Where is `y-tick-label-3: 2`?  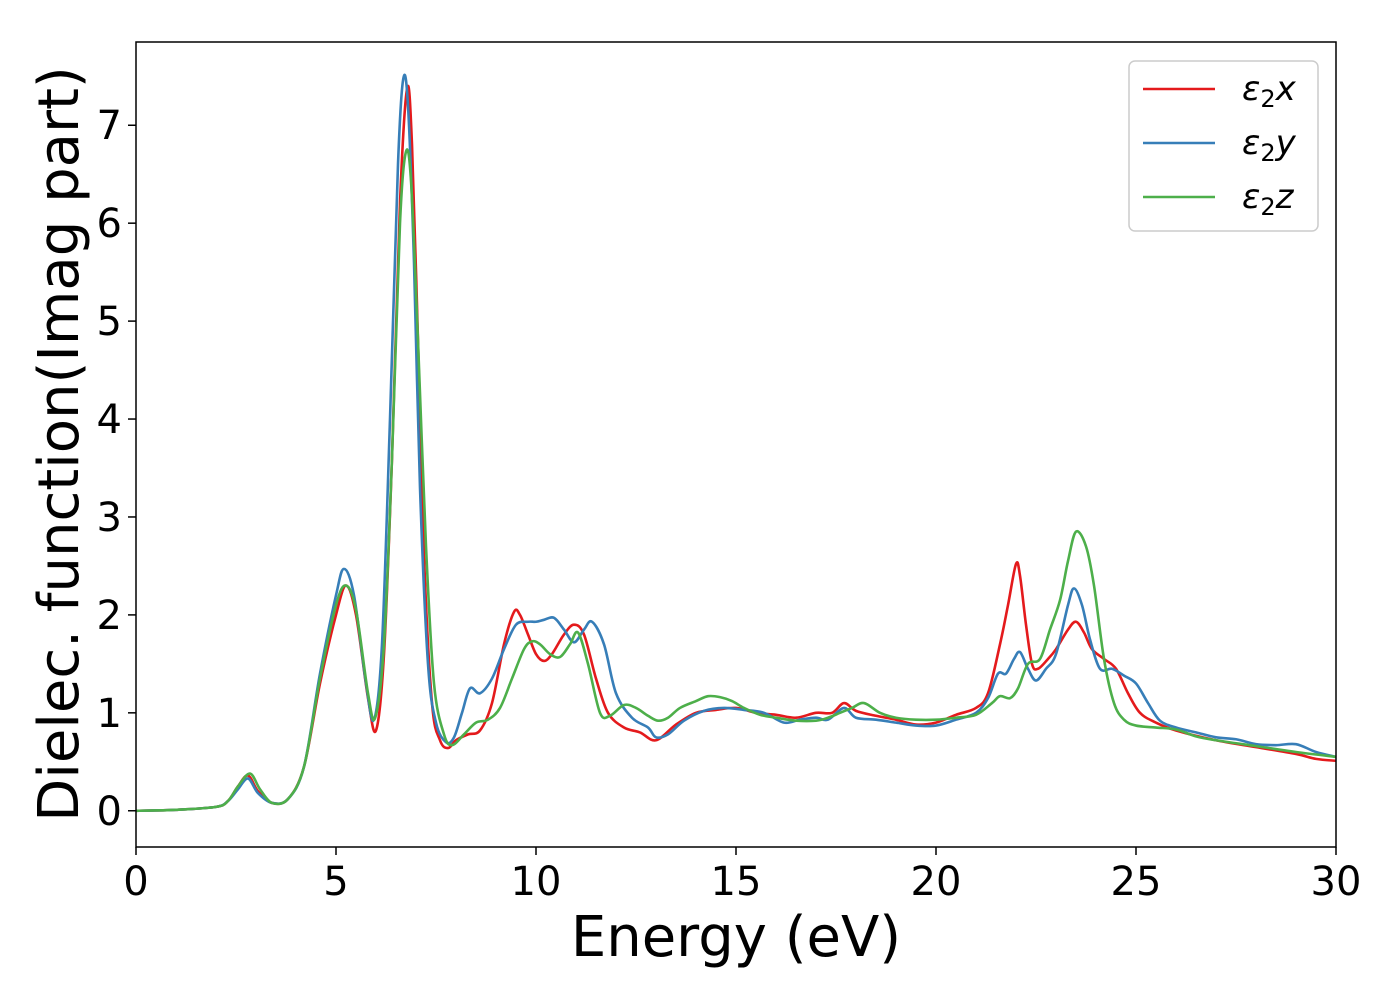
y-tick-label-3: 2 is located at coordinates (109, 616).